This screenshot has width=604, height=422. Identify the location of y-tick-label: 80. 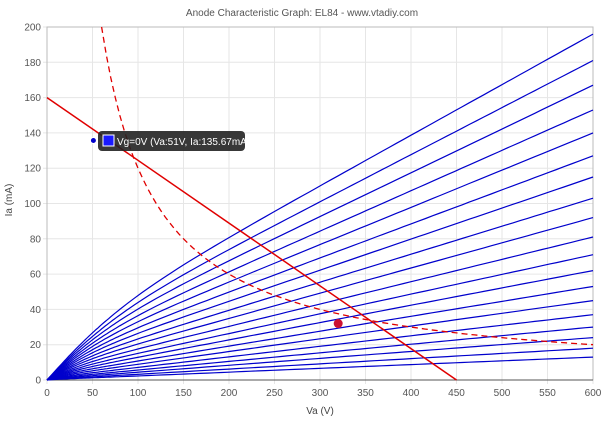
(36, 239).